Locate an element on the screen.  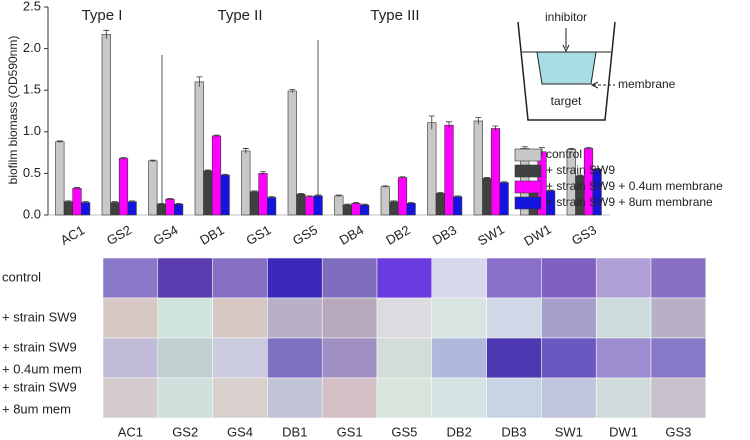
x-tick-label: GS1 is located at coordinates (258, 235).